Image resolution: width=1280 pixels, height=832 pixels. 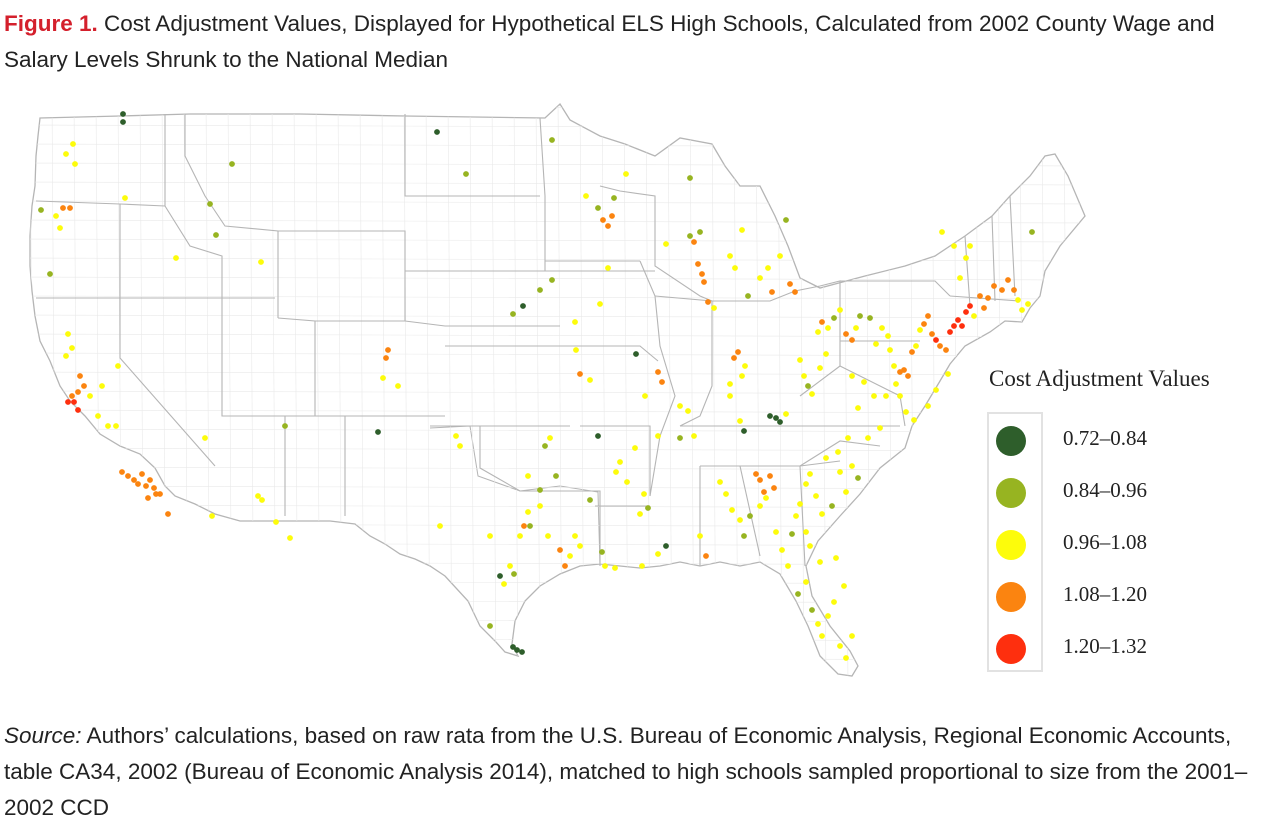 I want to click on border-ar-la, so click(x=615, y=466).